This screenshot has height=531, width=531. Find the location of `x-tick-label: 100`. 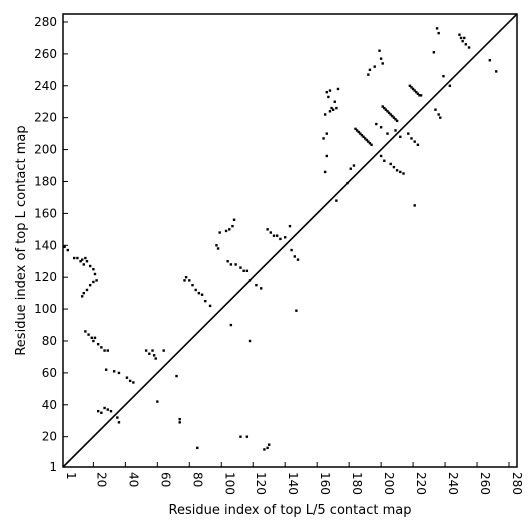

x-tick-label: 100 is located at coordinates (229, 483).